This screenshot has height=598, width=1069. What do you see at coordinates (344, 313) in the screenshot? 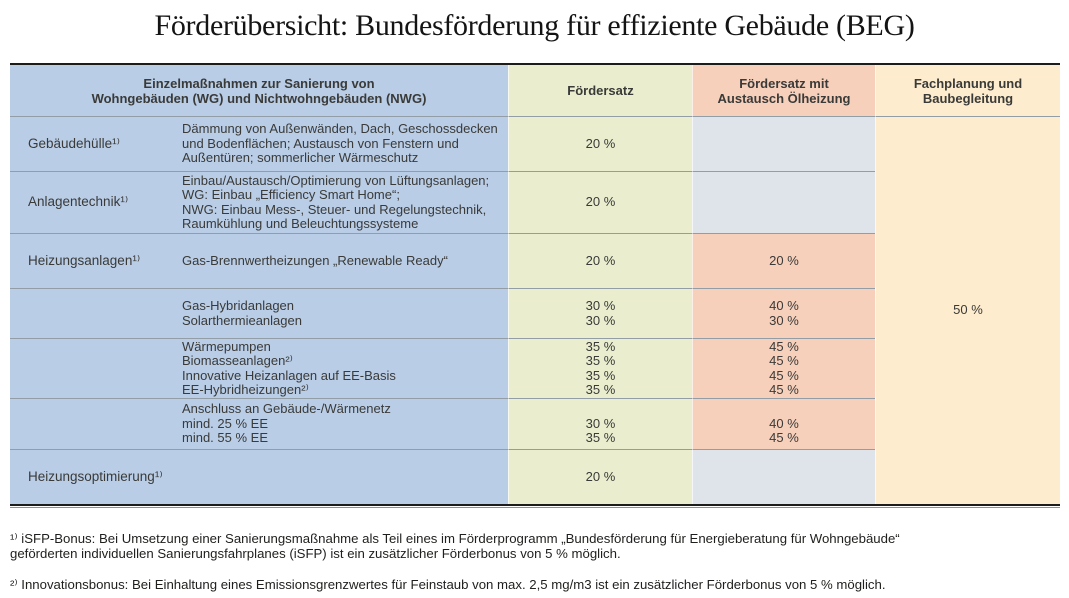
I see `row-description: Gas-Hybridanlagen Solarthermieanlagen` at bounding box center [344, 313].